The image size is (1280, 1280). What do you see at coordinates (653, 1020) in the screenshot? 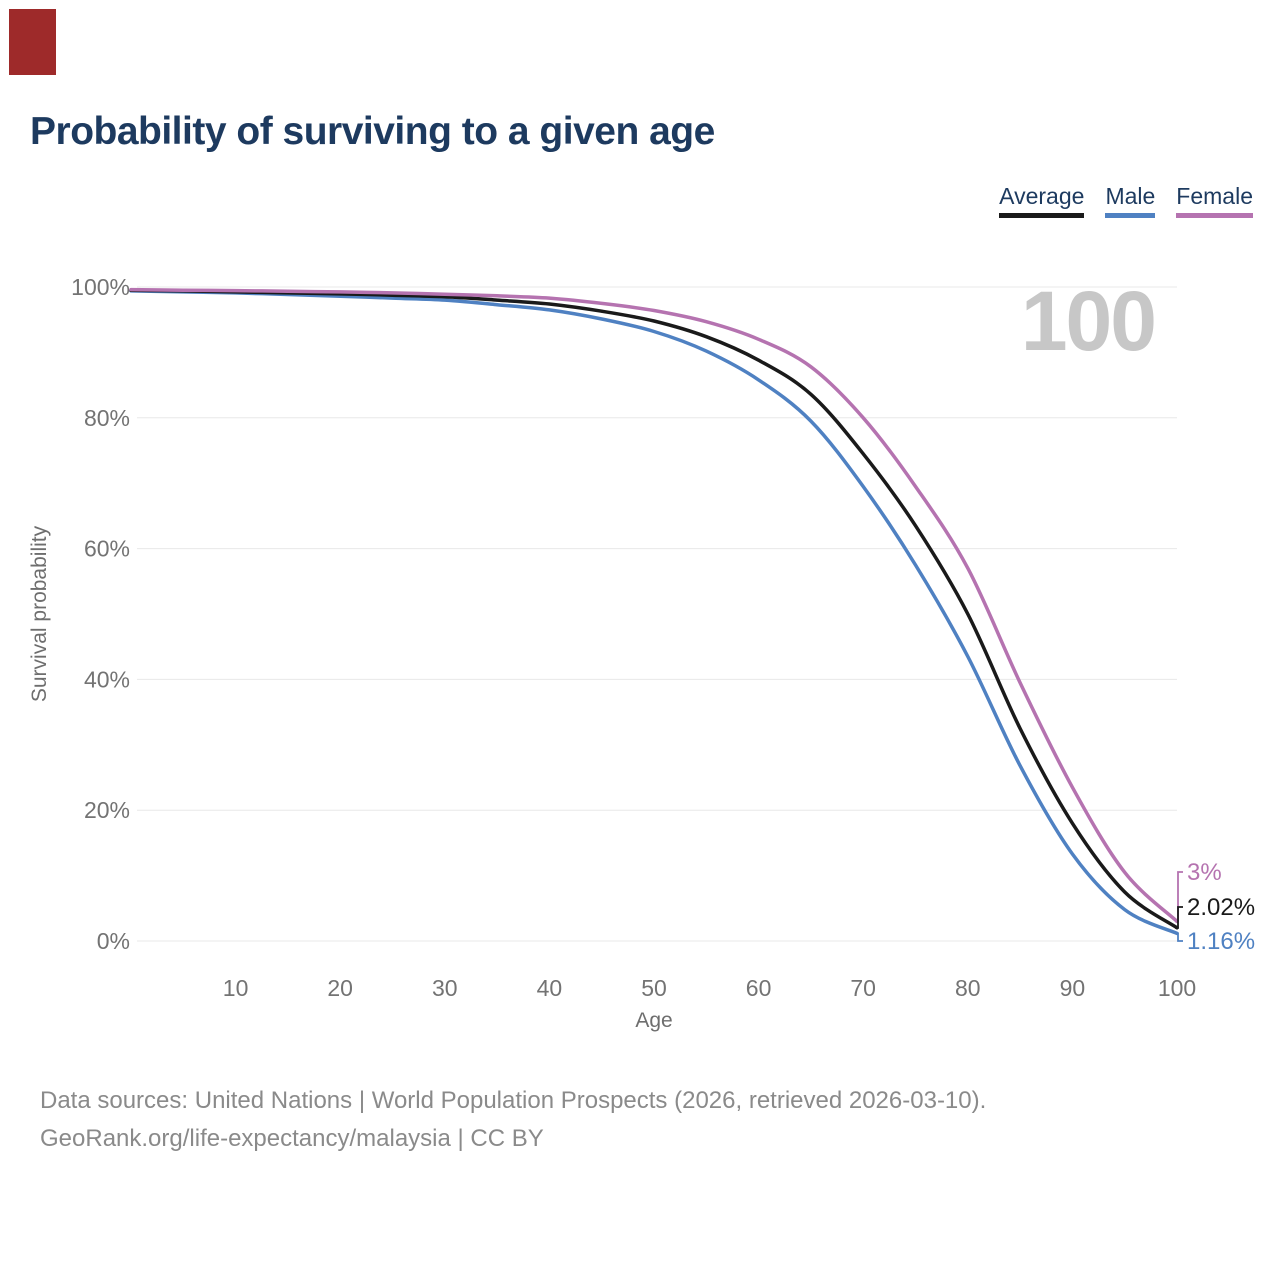
I see `x-axis-title: Age` at bounding box center [653, 1020].